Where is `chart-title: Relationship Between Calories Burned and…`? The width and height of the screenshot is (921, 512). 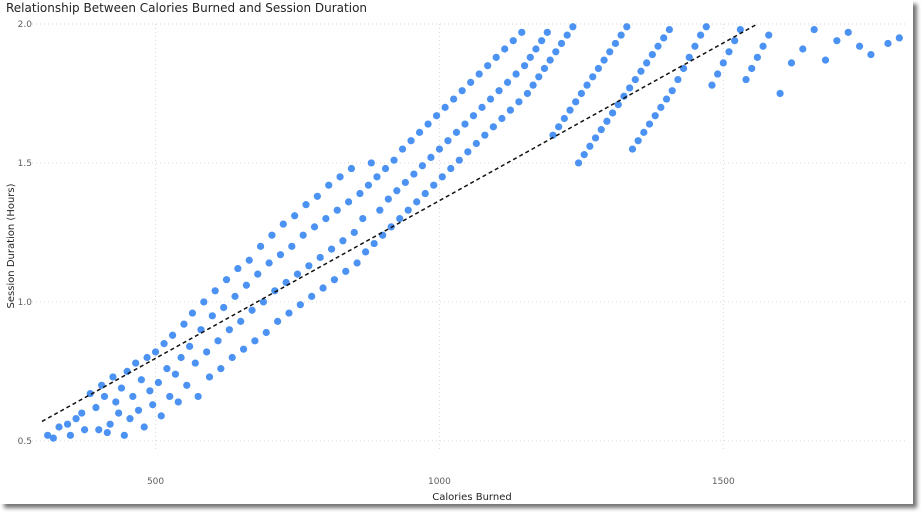 chart-title: Relationship Between Calories Burned and… is located at coordinates (187, 8).